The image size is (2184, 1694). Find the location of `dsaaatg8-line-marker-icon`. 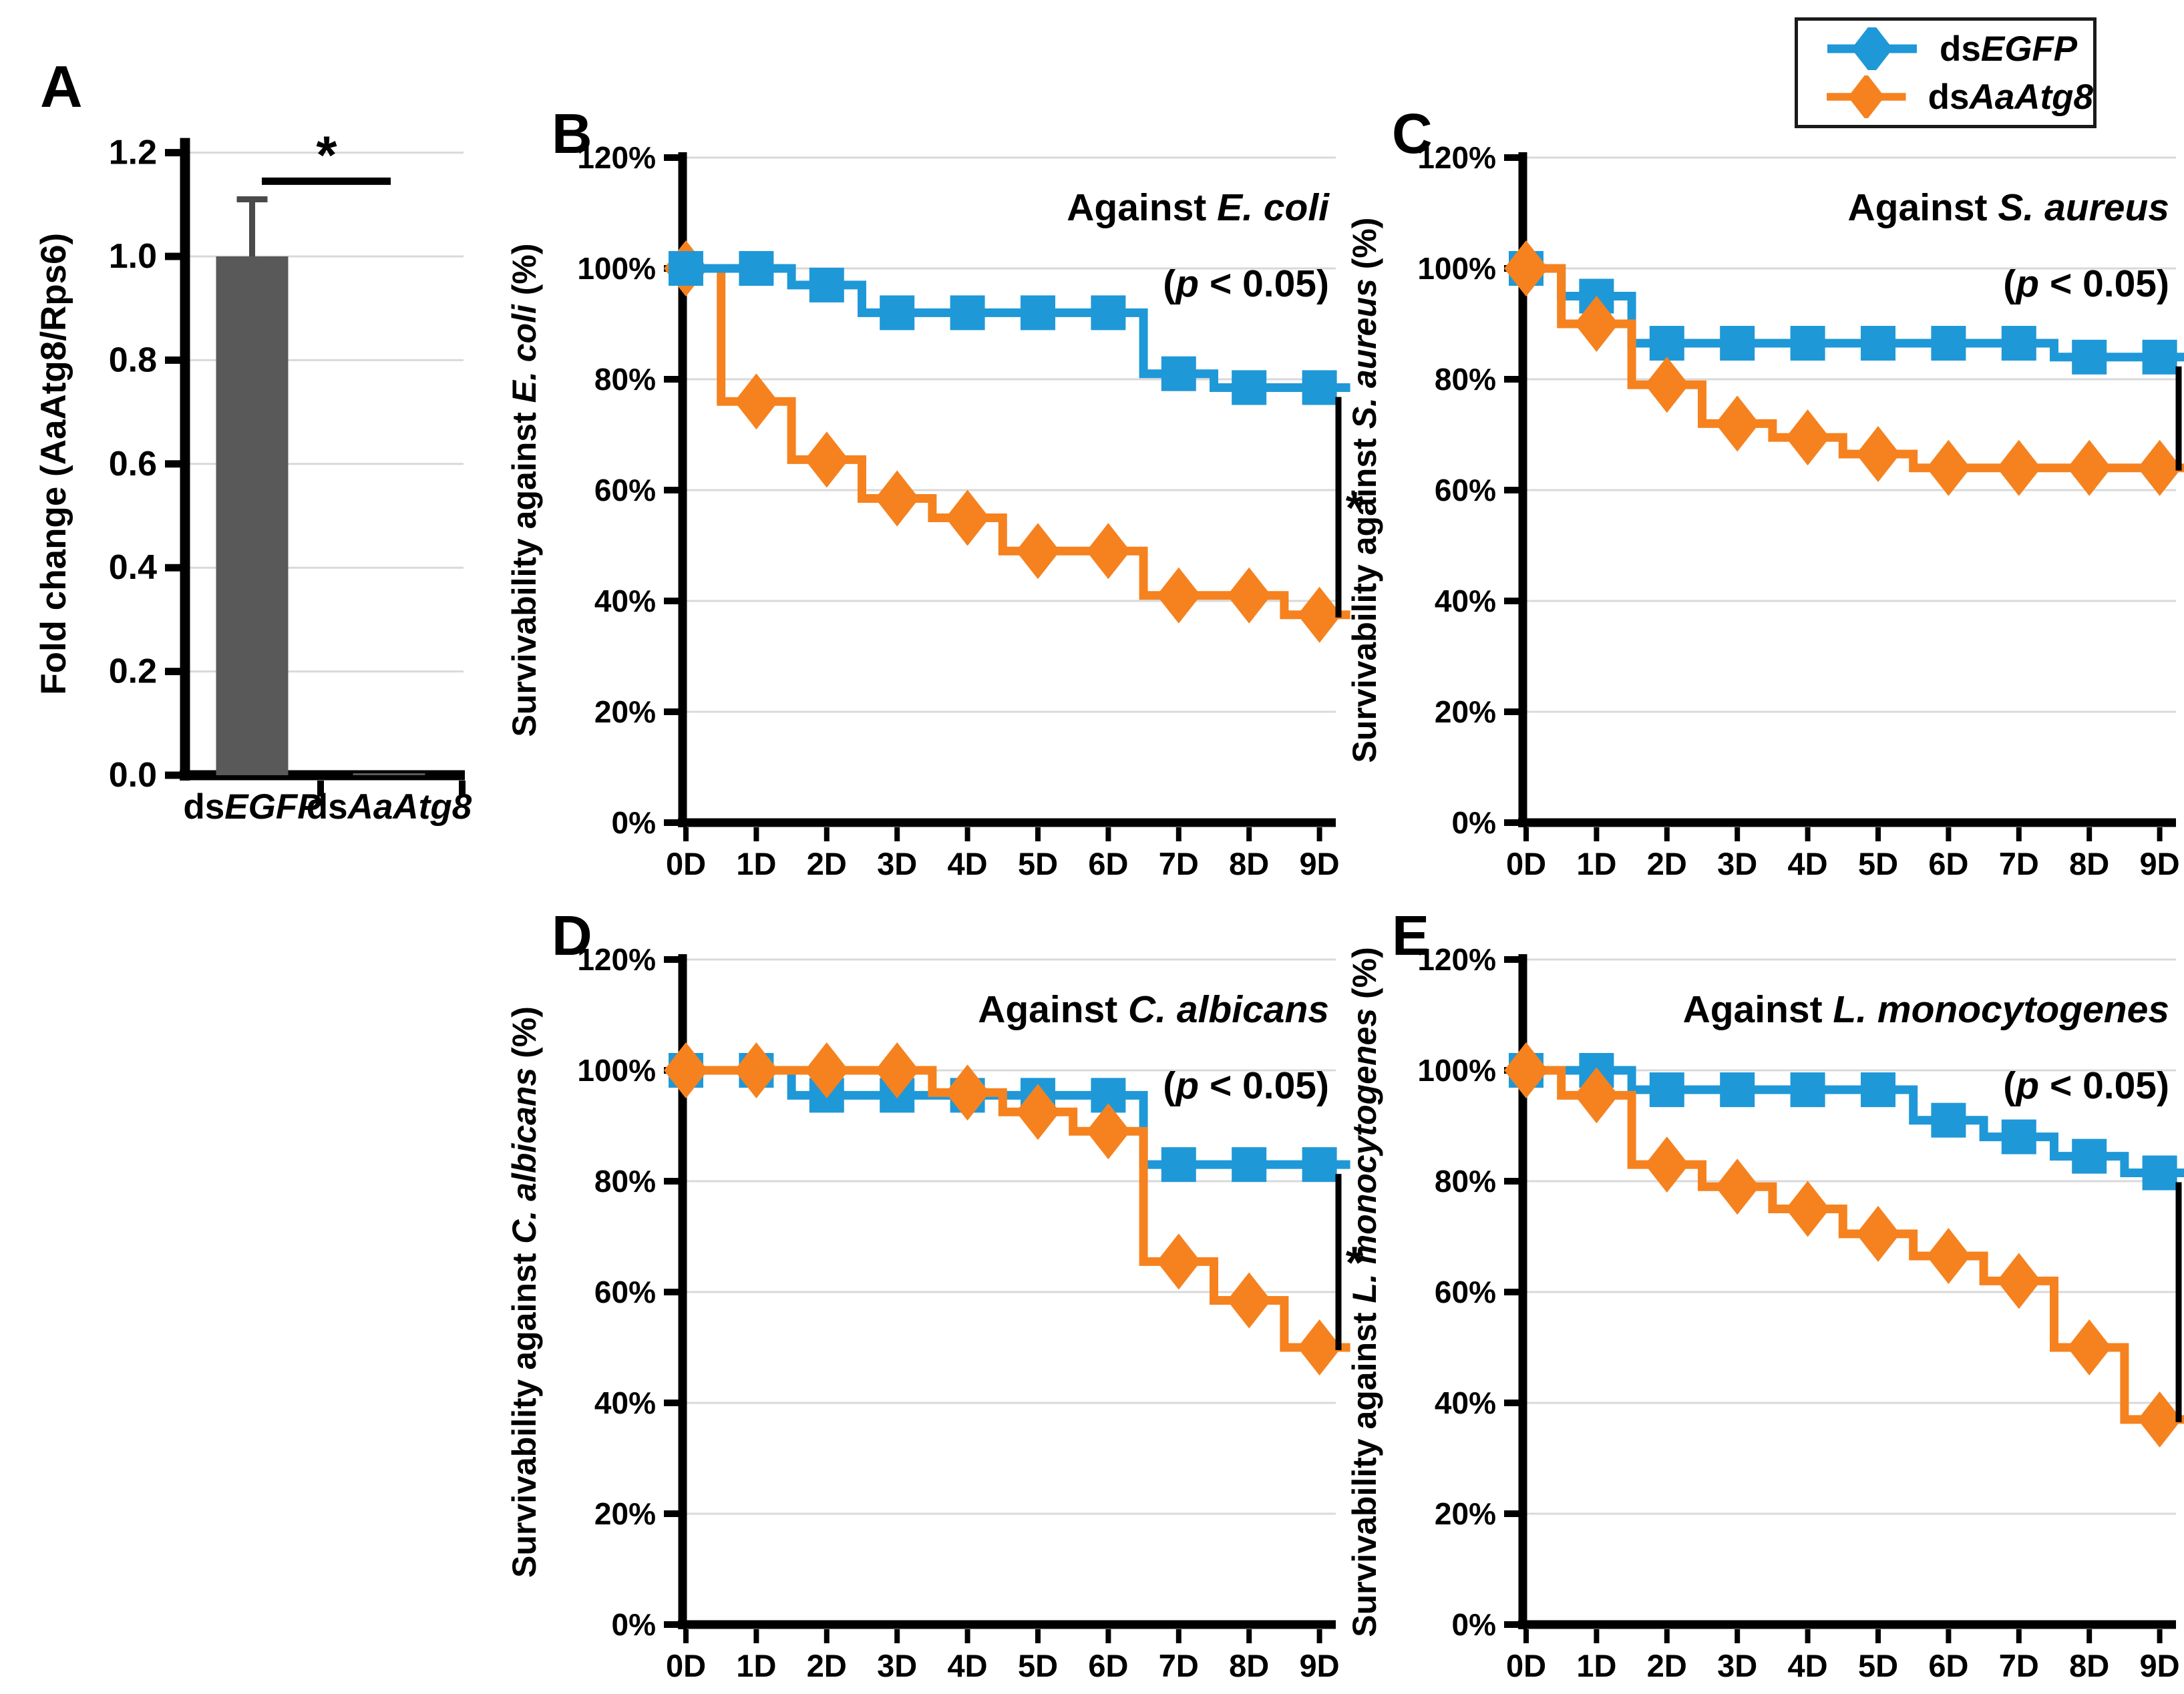

dsaaatg8-line-marker-icon is located at coordinates (1867, 97).